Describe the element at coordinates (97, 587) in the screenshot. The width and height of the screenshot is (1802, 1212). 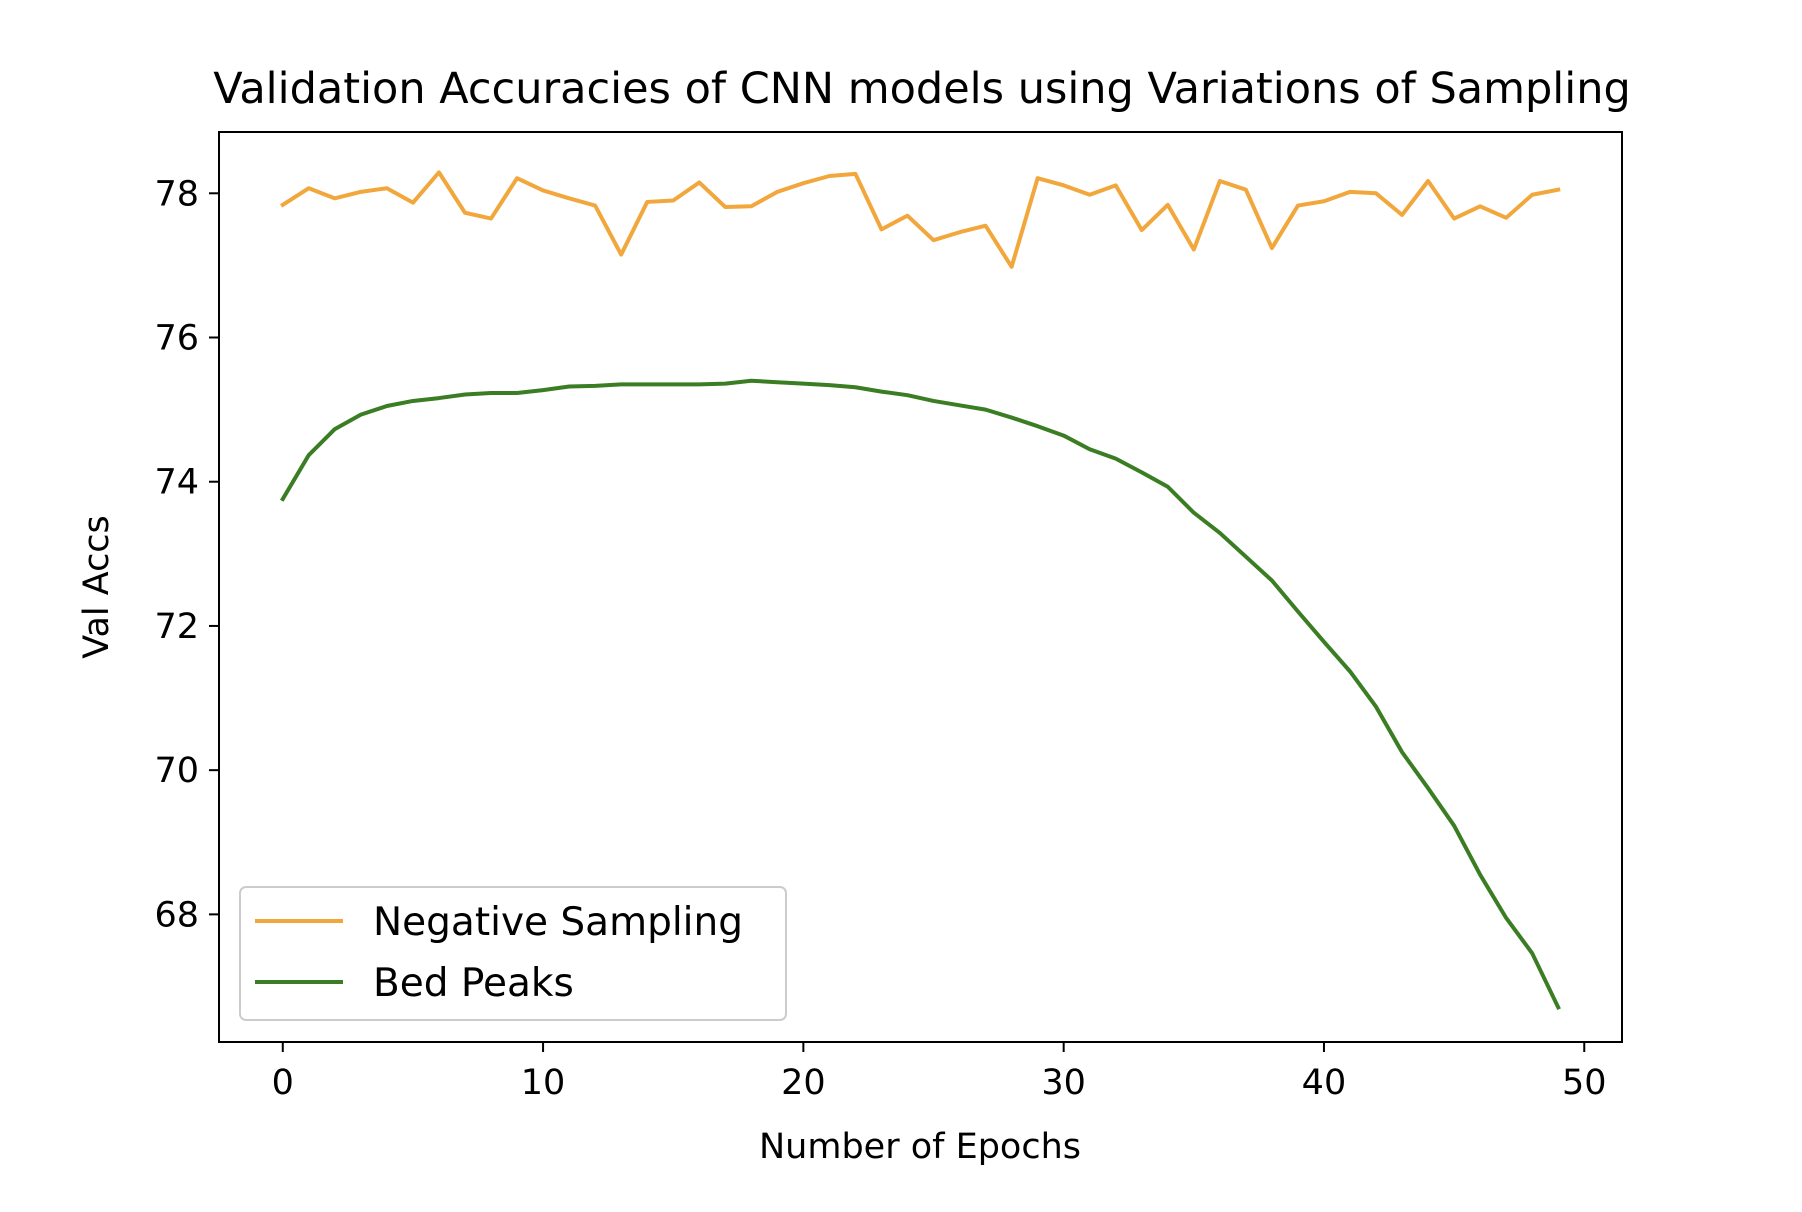
I see `y-axis-label: Val Accs` at that location.